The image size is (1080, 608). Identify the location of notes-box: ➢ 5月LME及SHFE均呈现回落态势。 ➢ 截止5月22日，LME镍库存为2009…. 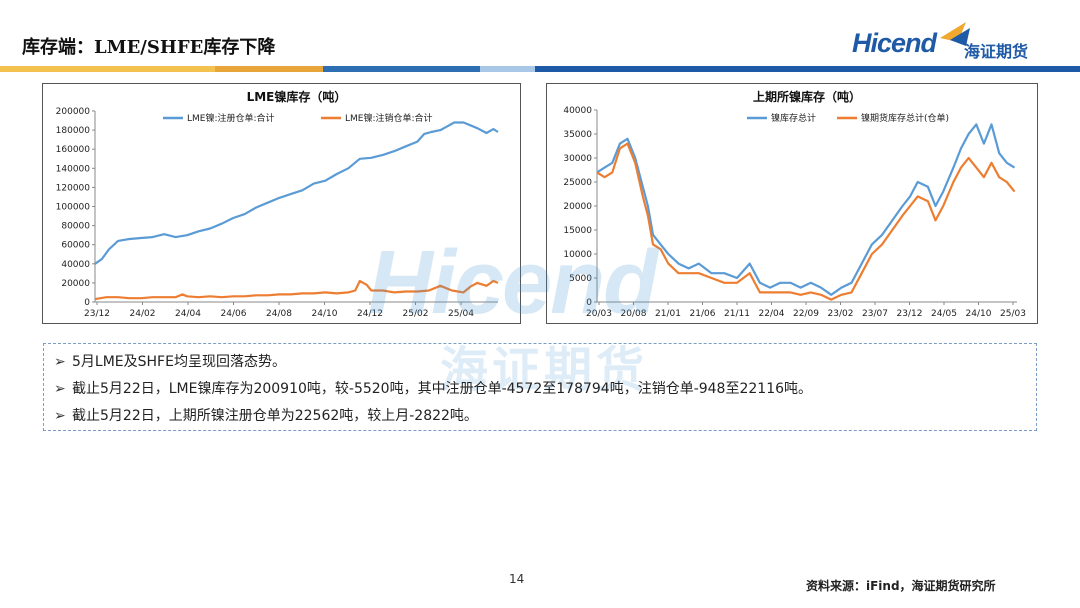
(540, 387).